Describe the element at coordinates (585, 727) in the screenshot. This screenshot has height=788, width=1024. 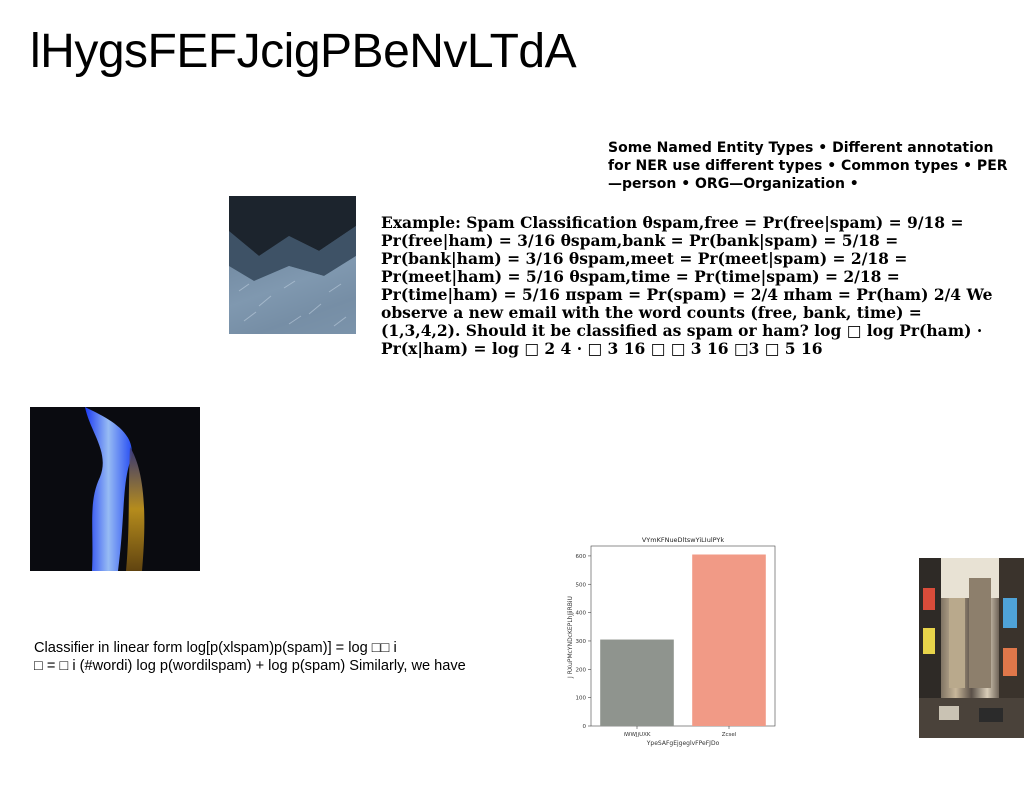
I see `y-tick-label: 0` at that location.